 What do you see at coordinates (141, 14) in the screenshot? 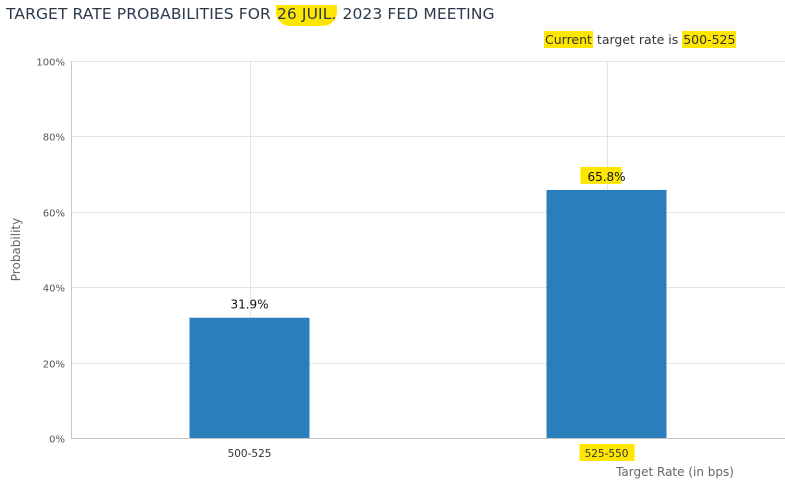
I see `title-prefix: TARGET RATE PROBABILITIES FOR` at bounding box center [141, 14].